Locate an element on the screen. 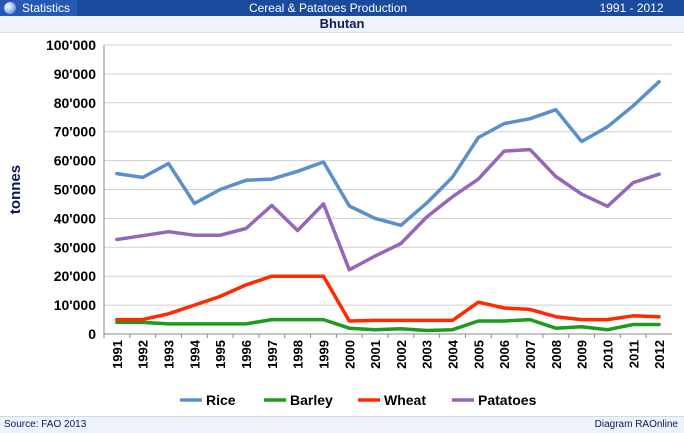 The image size is (684, 433). x-tick-label: 2003 is located at coordinates (427, 354).